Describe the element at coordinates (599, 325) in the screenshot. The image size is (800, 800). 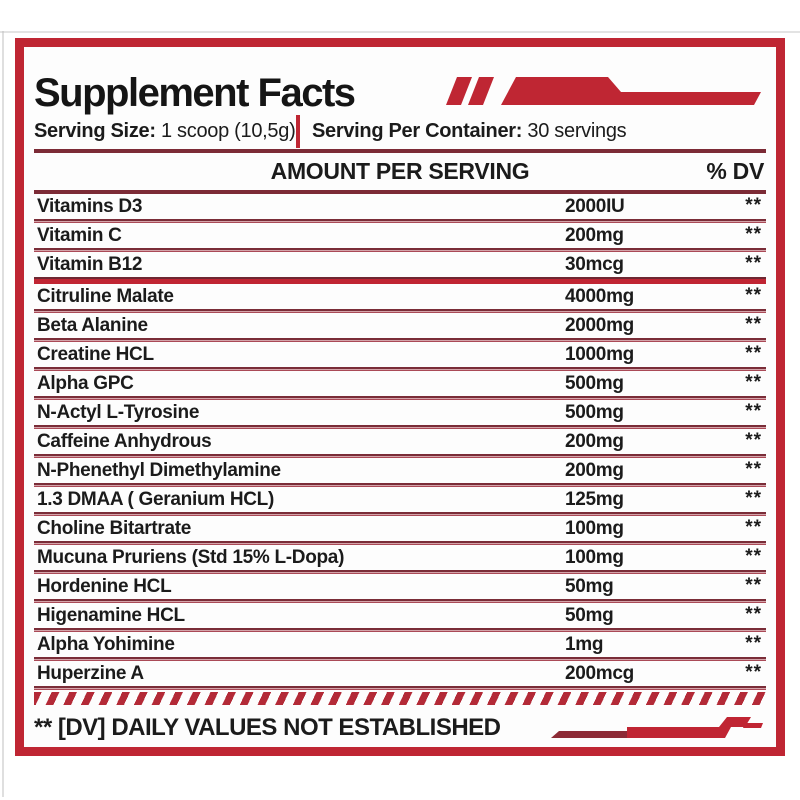
I see `ingredient-amount: 2000mg` at that location.